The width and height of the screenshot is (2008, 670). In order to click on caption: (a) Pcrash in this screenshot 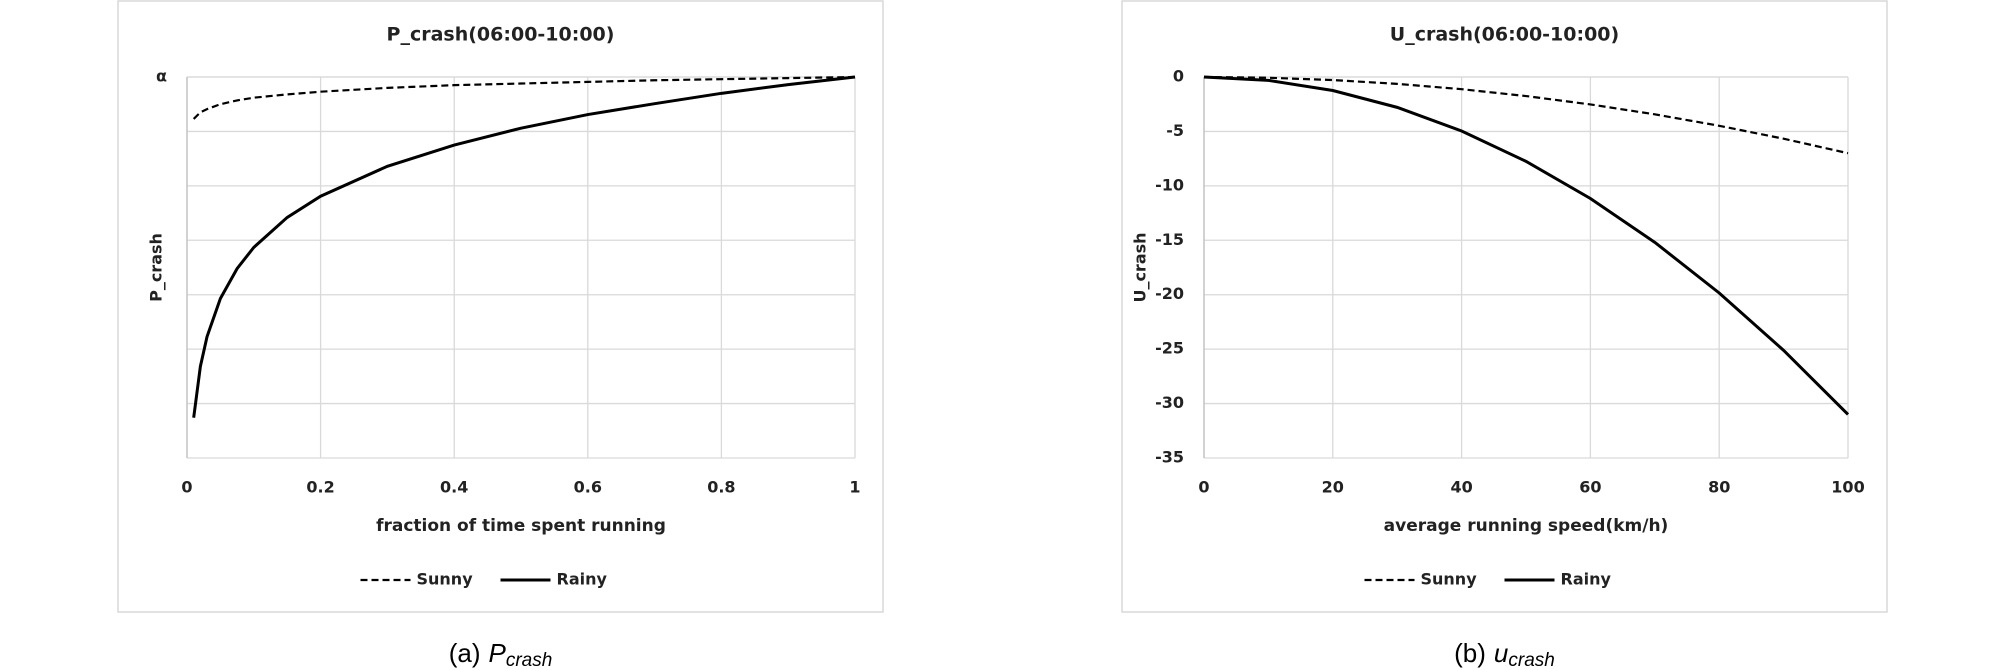, I will do `click(501, 654)`.